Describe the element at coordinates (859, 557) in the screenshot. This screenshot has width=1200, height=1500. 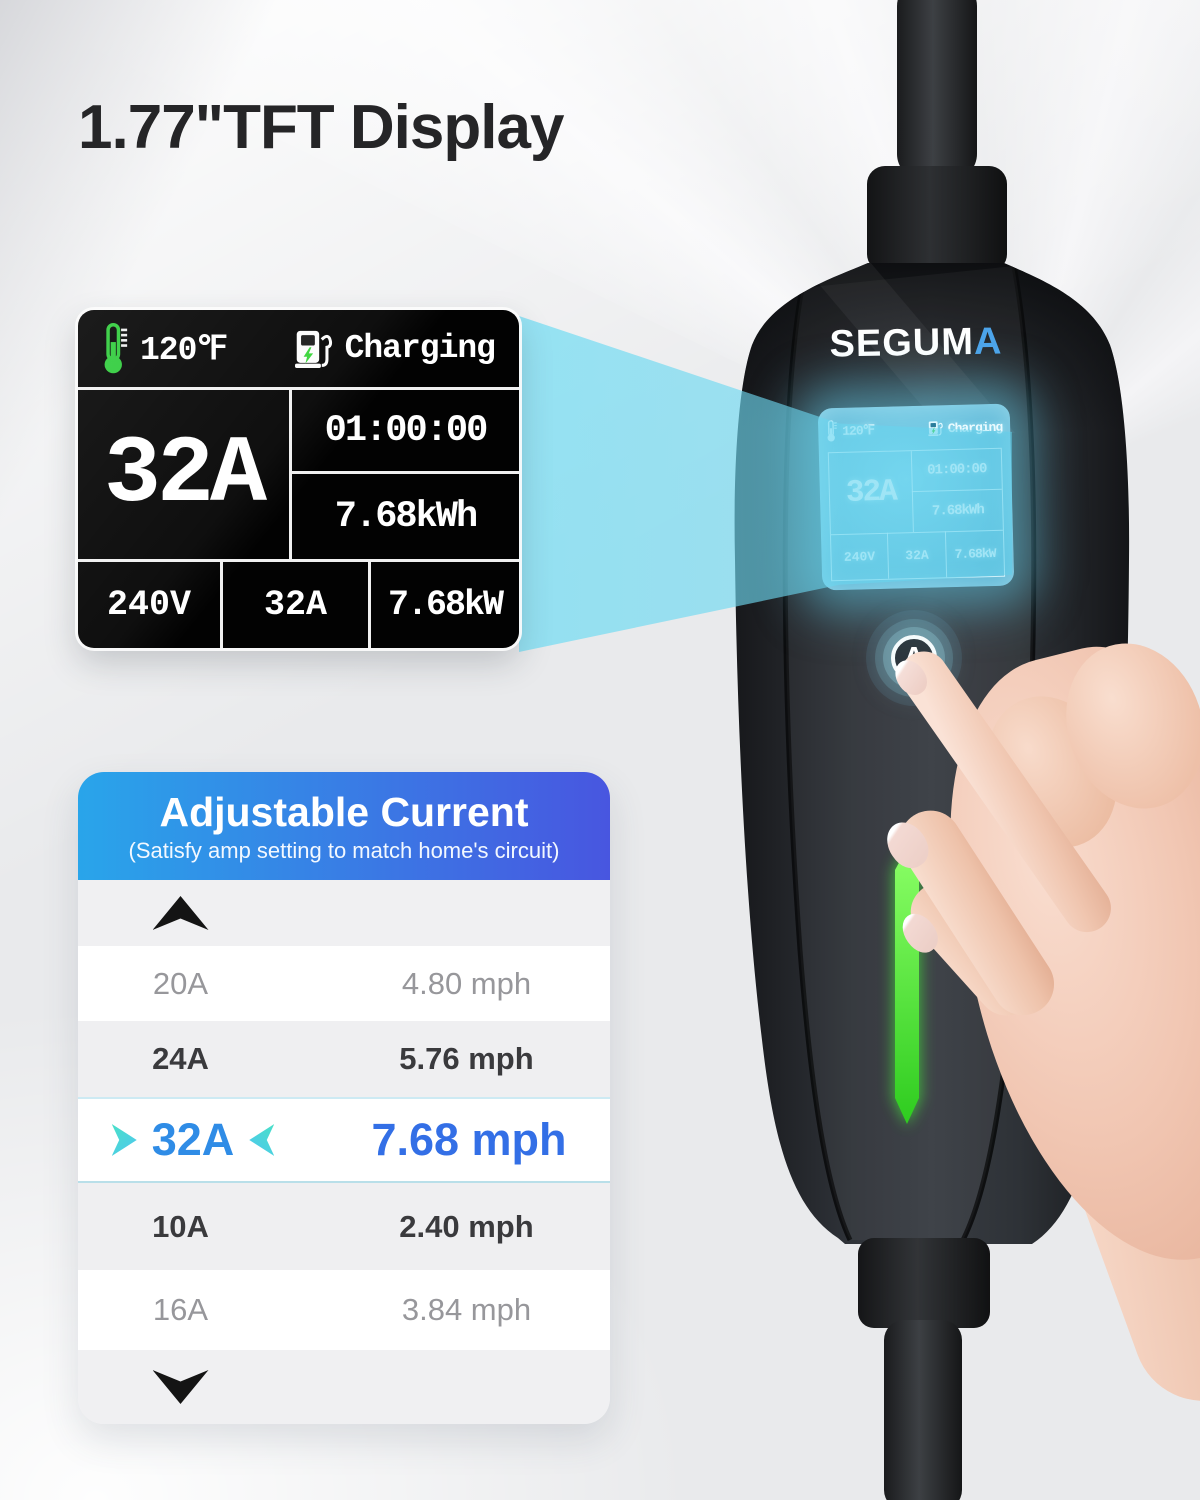
I see `screen-voltage: 240V` at that location.